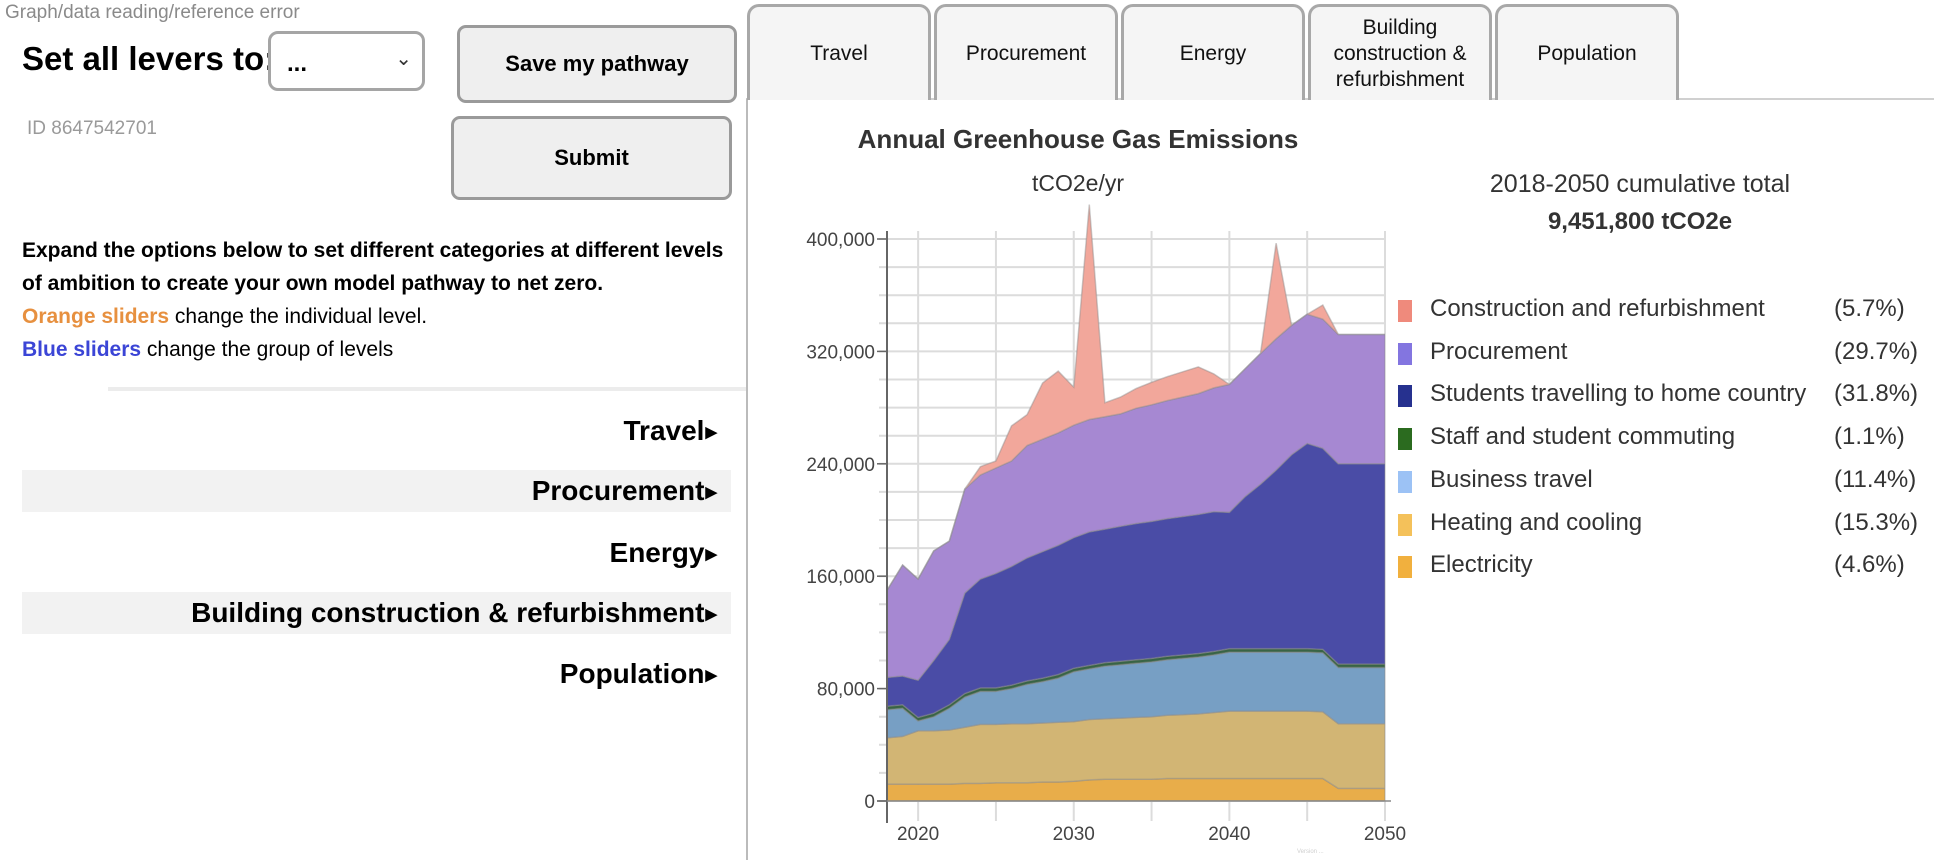  I want to click on legend-percentage: (11.4%), so click(1875, 479).